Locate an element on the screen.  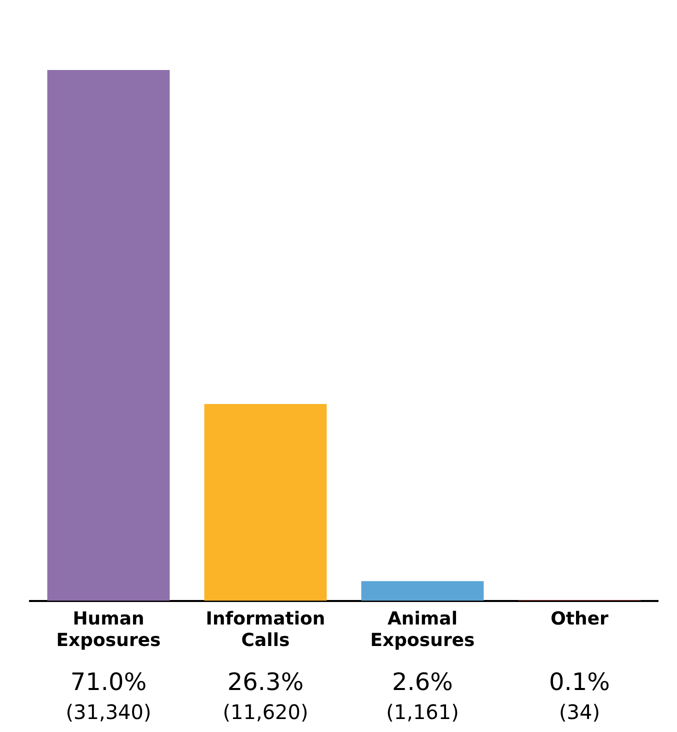
x-tick-label: Human Exposures is located at coordinates (108, 629).